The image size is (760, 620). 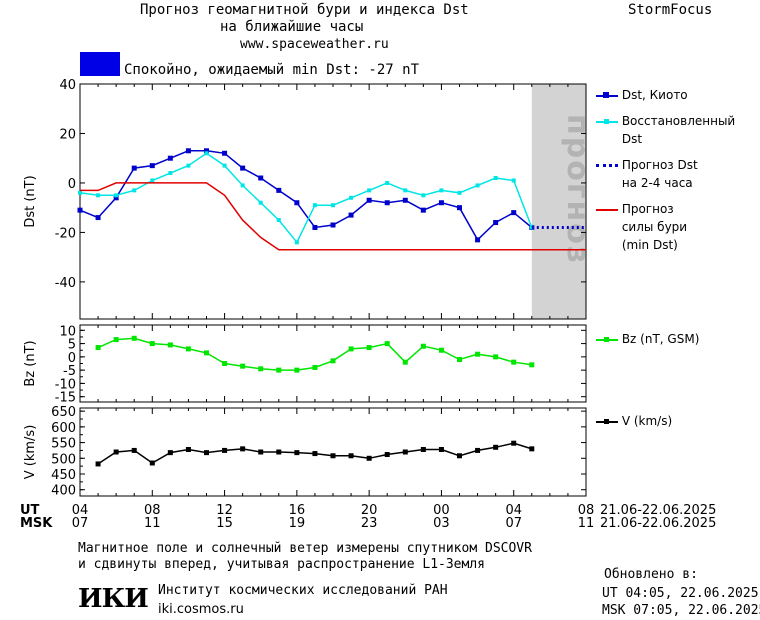 What do you see at coordinates (513, 523) in the screenshot?
I see `msk-tick-label: 07` at bounding box center [513, 523].